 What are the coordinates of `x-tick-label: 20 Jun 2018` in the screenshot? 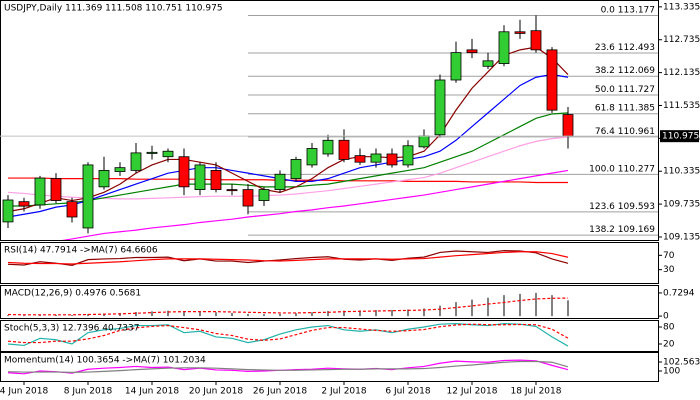 It's located at (216, 392).